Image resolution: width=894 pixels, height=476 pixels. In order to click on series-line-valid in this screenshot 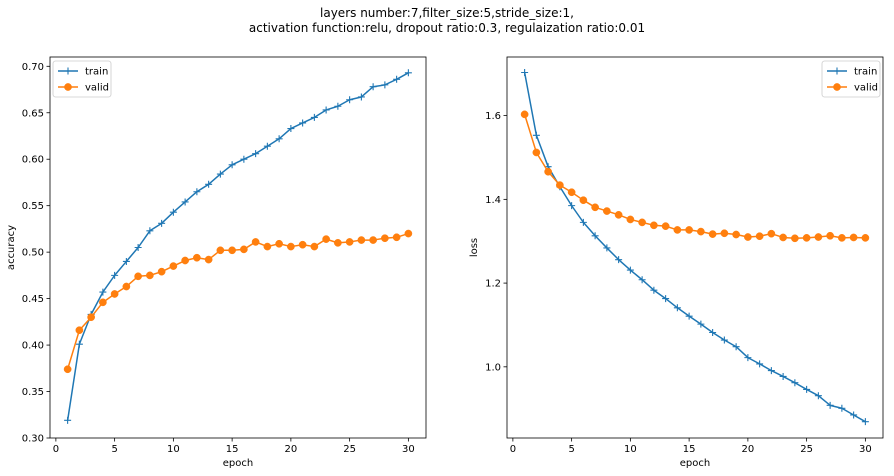, I will do `click(237, 301)`.